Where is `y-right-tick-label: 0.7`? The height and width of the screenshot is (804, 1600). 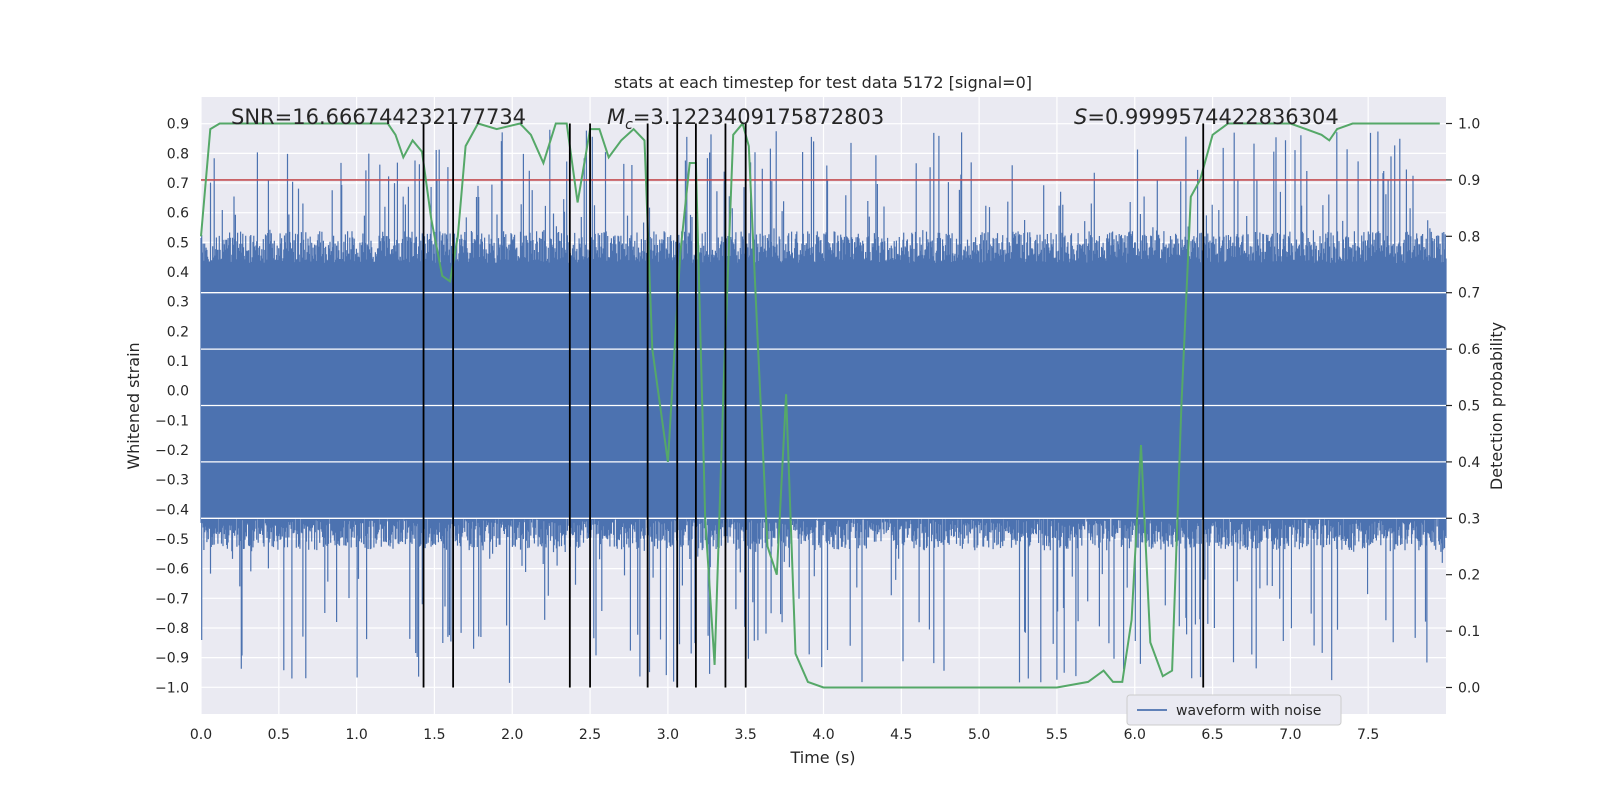 y-right-tick-label: 0.7 is located at coordinates (1469, 294).